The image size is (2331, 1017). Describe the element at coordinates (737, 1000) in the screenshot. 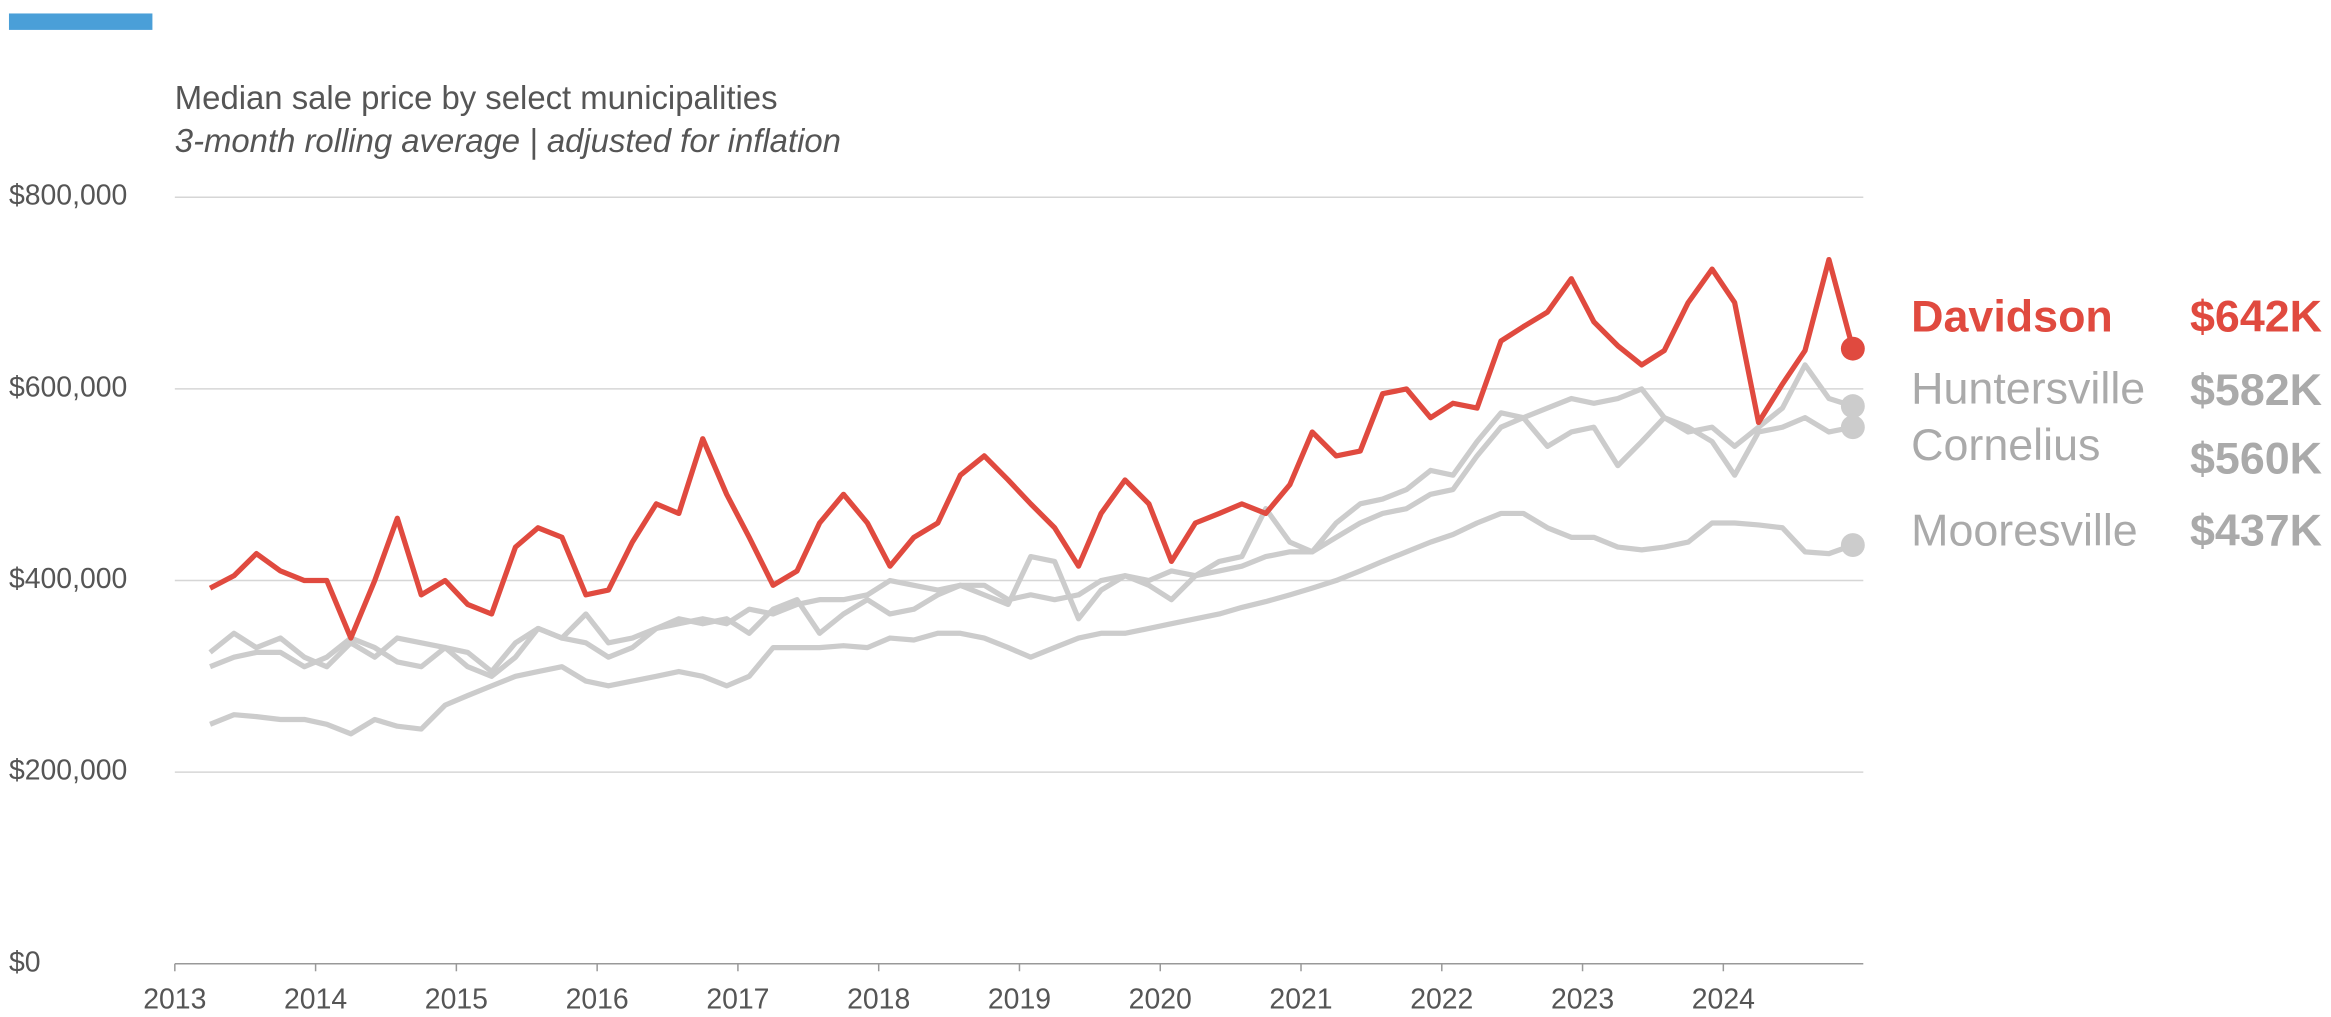

I see `x-tick-label: 2017` at that location.